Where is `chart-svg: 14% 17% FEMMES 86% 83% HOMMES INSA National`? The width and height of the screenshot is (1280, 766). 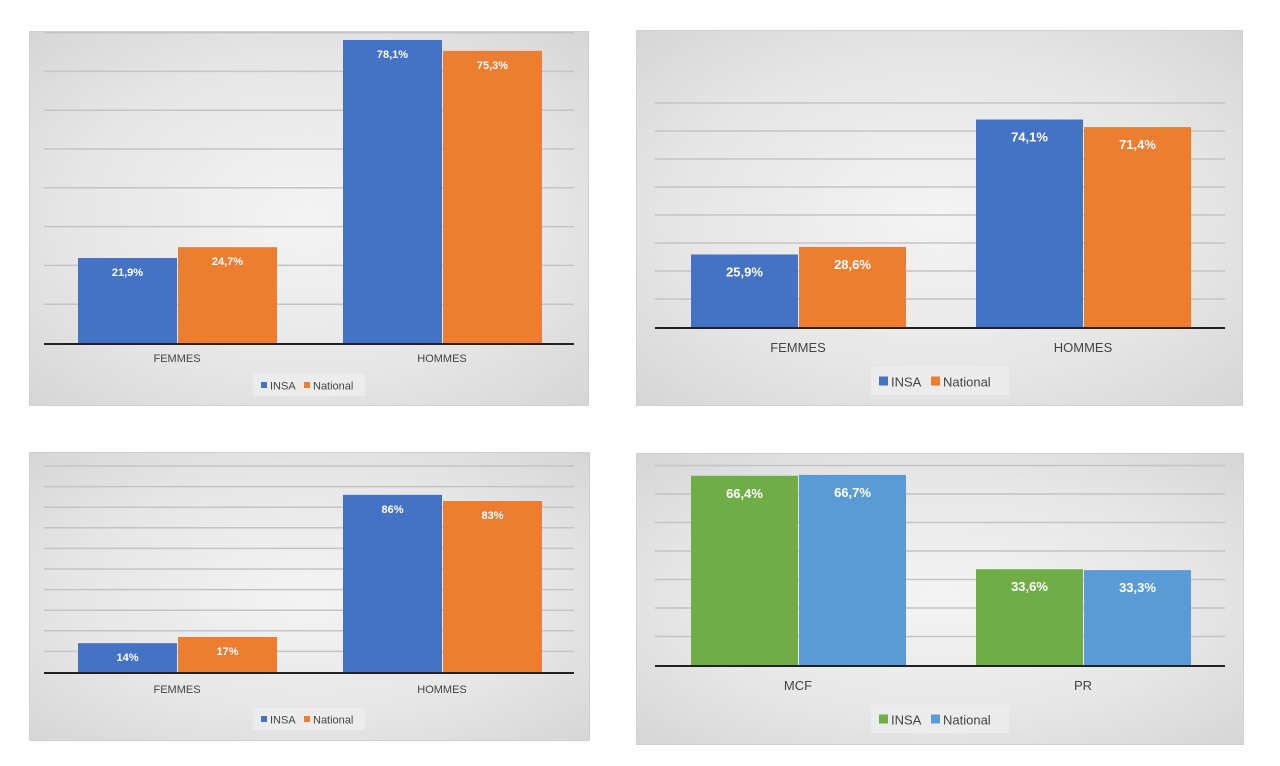 chart-svg: 14% 17% FEMMES 86% 83% HOMMES INSA National is located at coordinates (309, 597).